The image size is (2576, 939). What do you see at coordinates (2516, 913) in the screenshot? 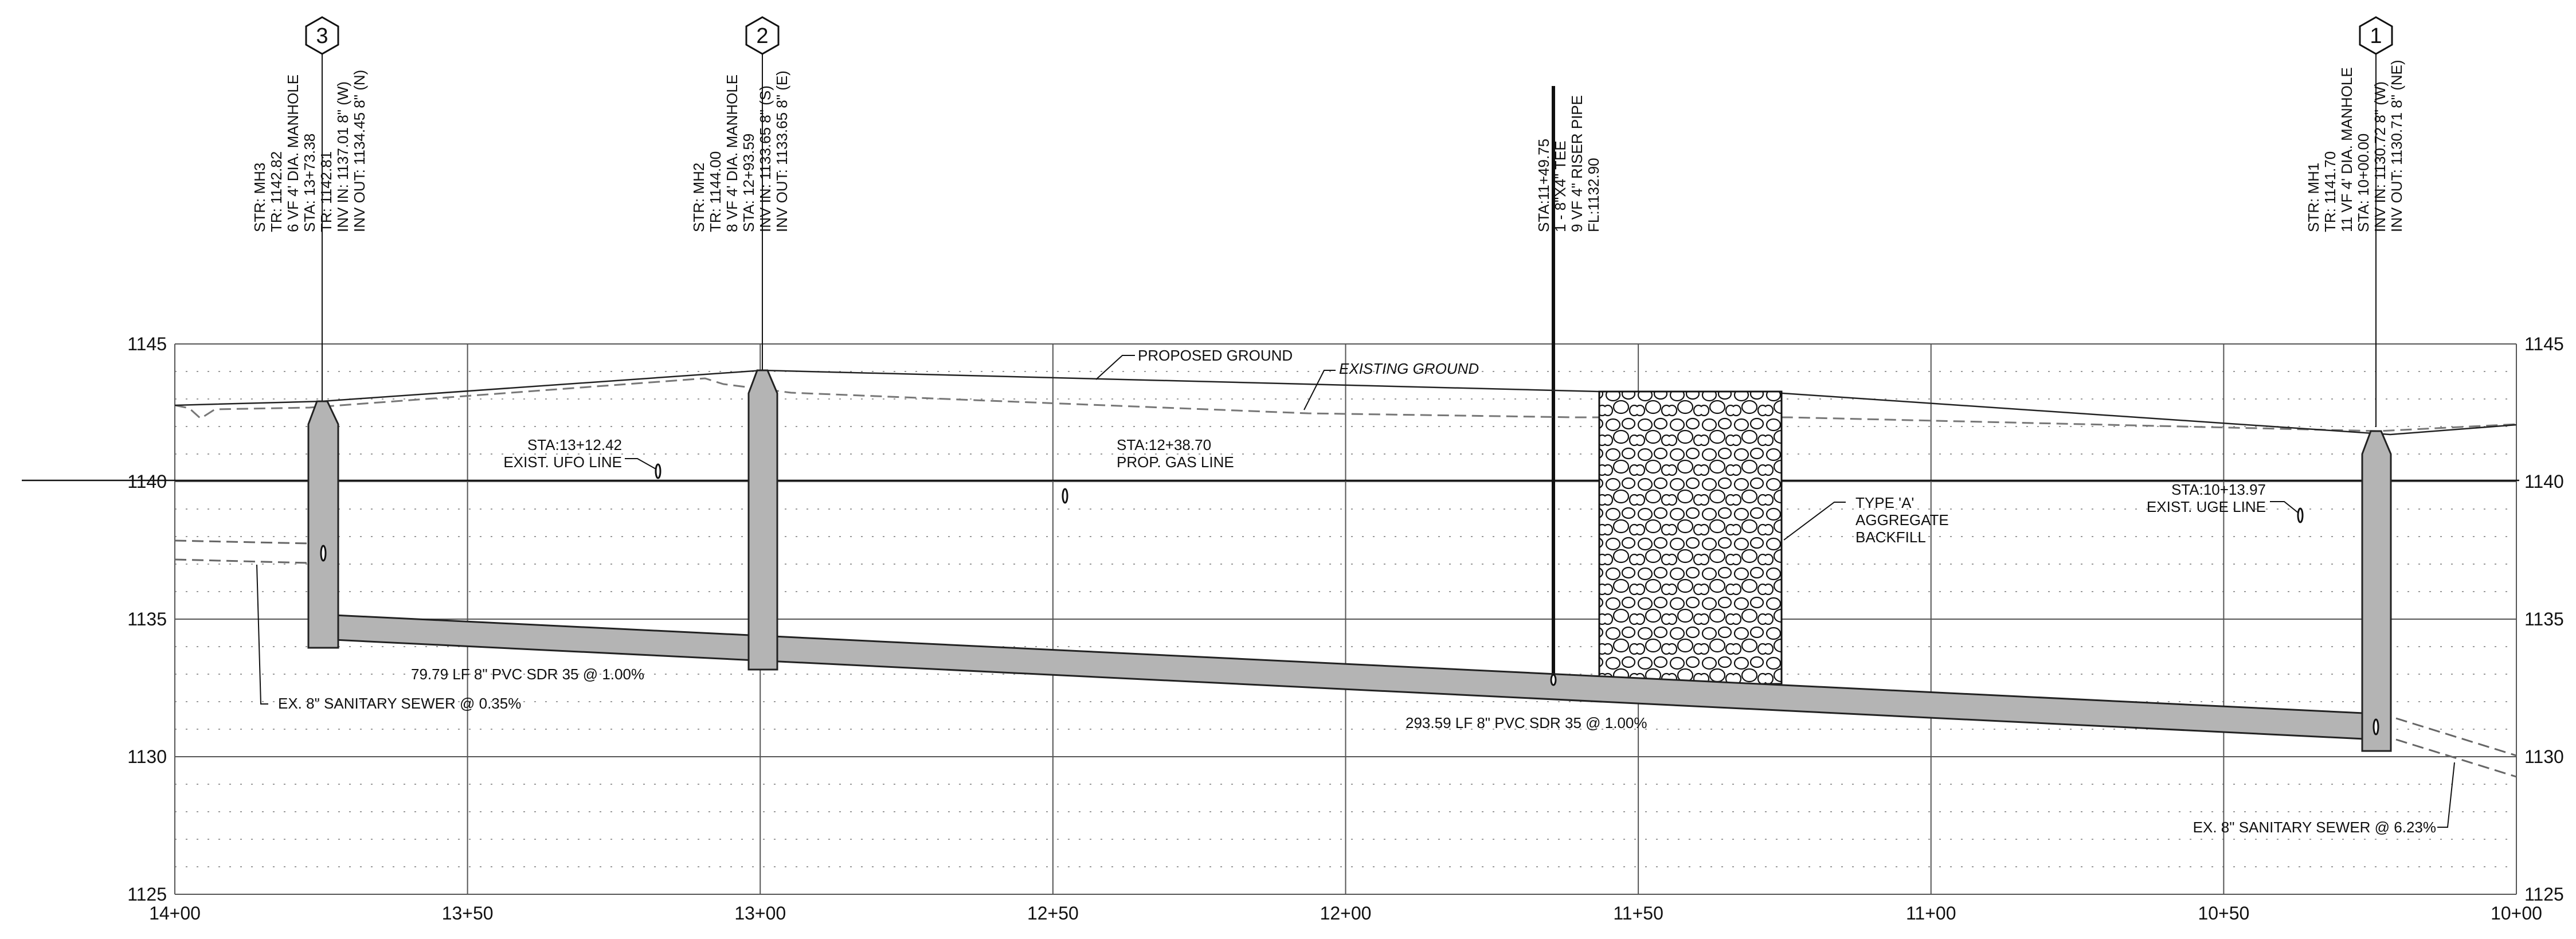
I see `station-tick: 10+00` at bounding box center [2516, 913].